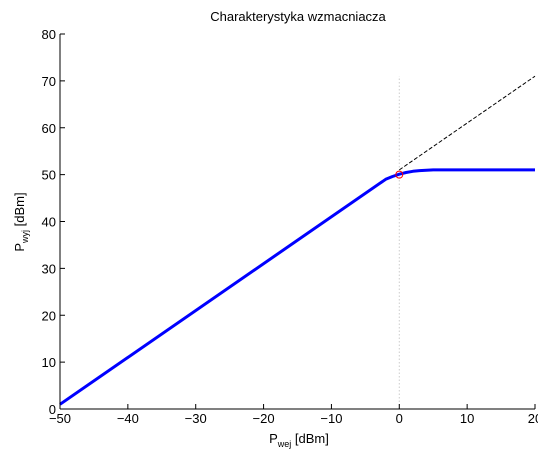 The image size is (538, 451). Describe the element at coordinates (467, 123) in the screenshot. I see `linear-extrapolation-line` at that location.